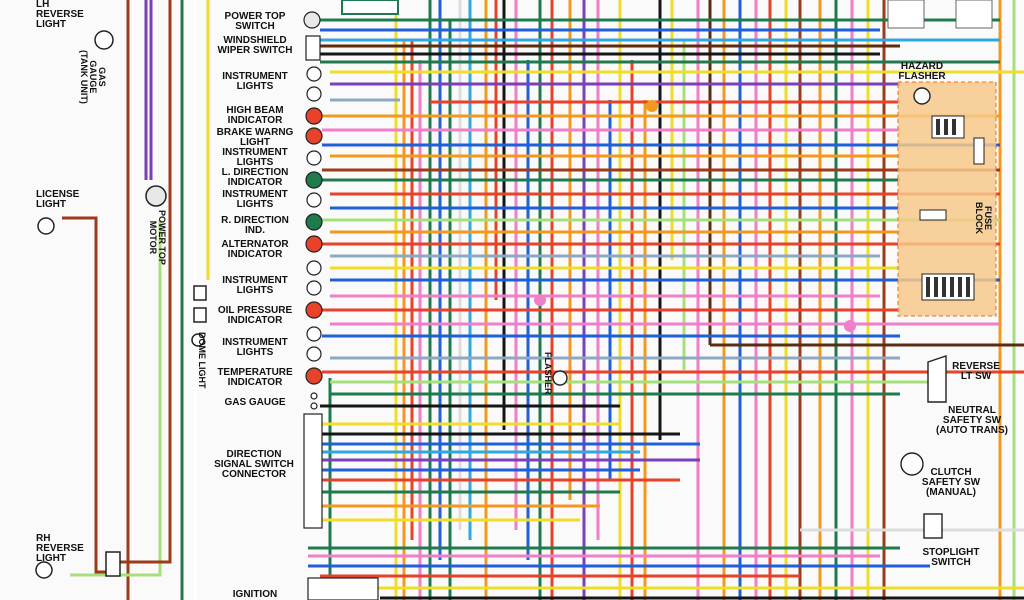  Describe the element at coordinates (254, 464) in the screenshot. I see `direction-signal-switch-connector-label: DIRECTION SIGNAL SWITCH CONNECTOR` at that location.